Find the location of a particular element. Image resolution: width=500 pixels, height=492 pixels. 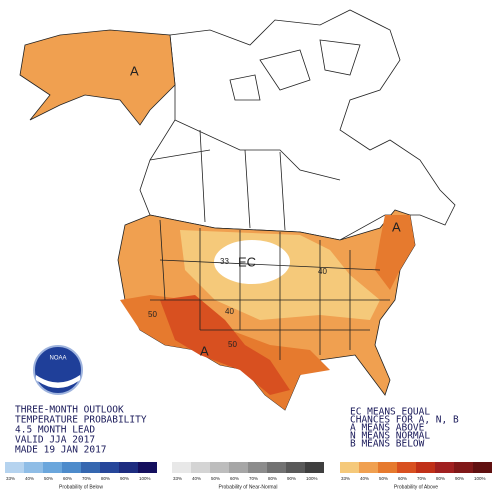

noaa-logo-text: NOAA is located at coordinates (57, 359).